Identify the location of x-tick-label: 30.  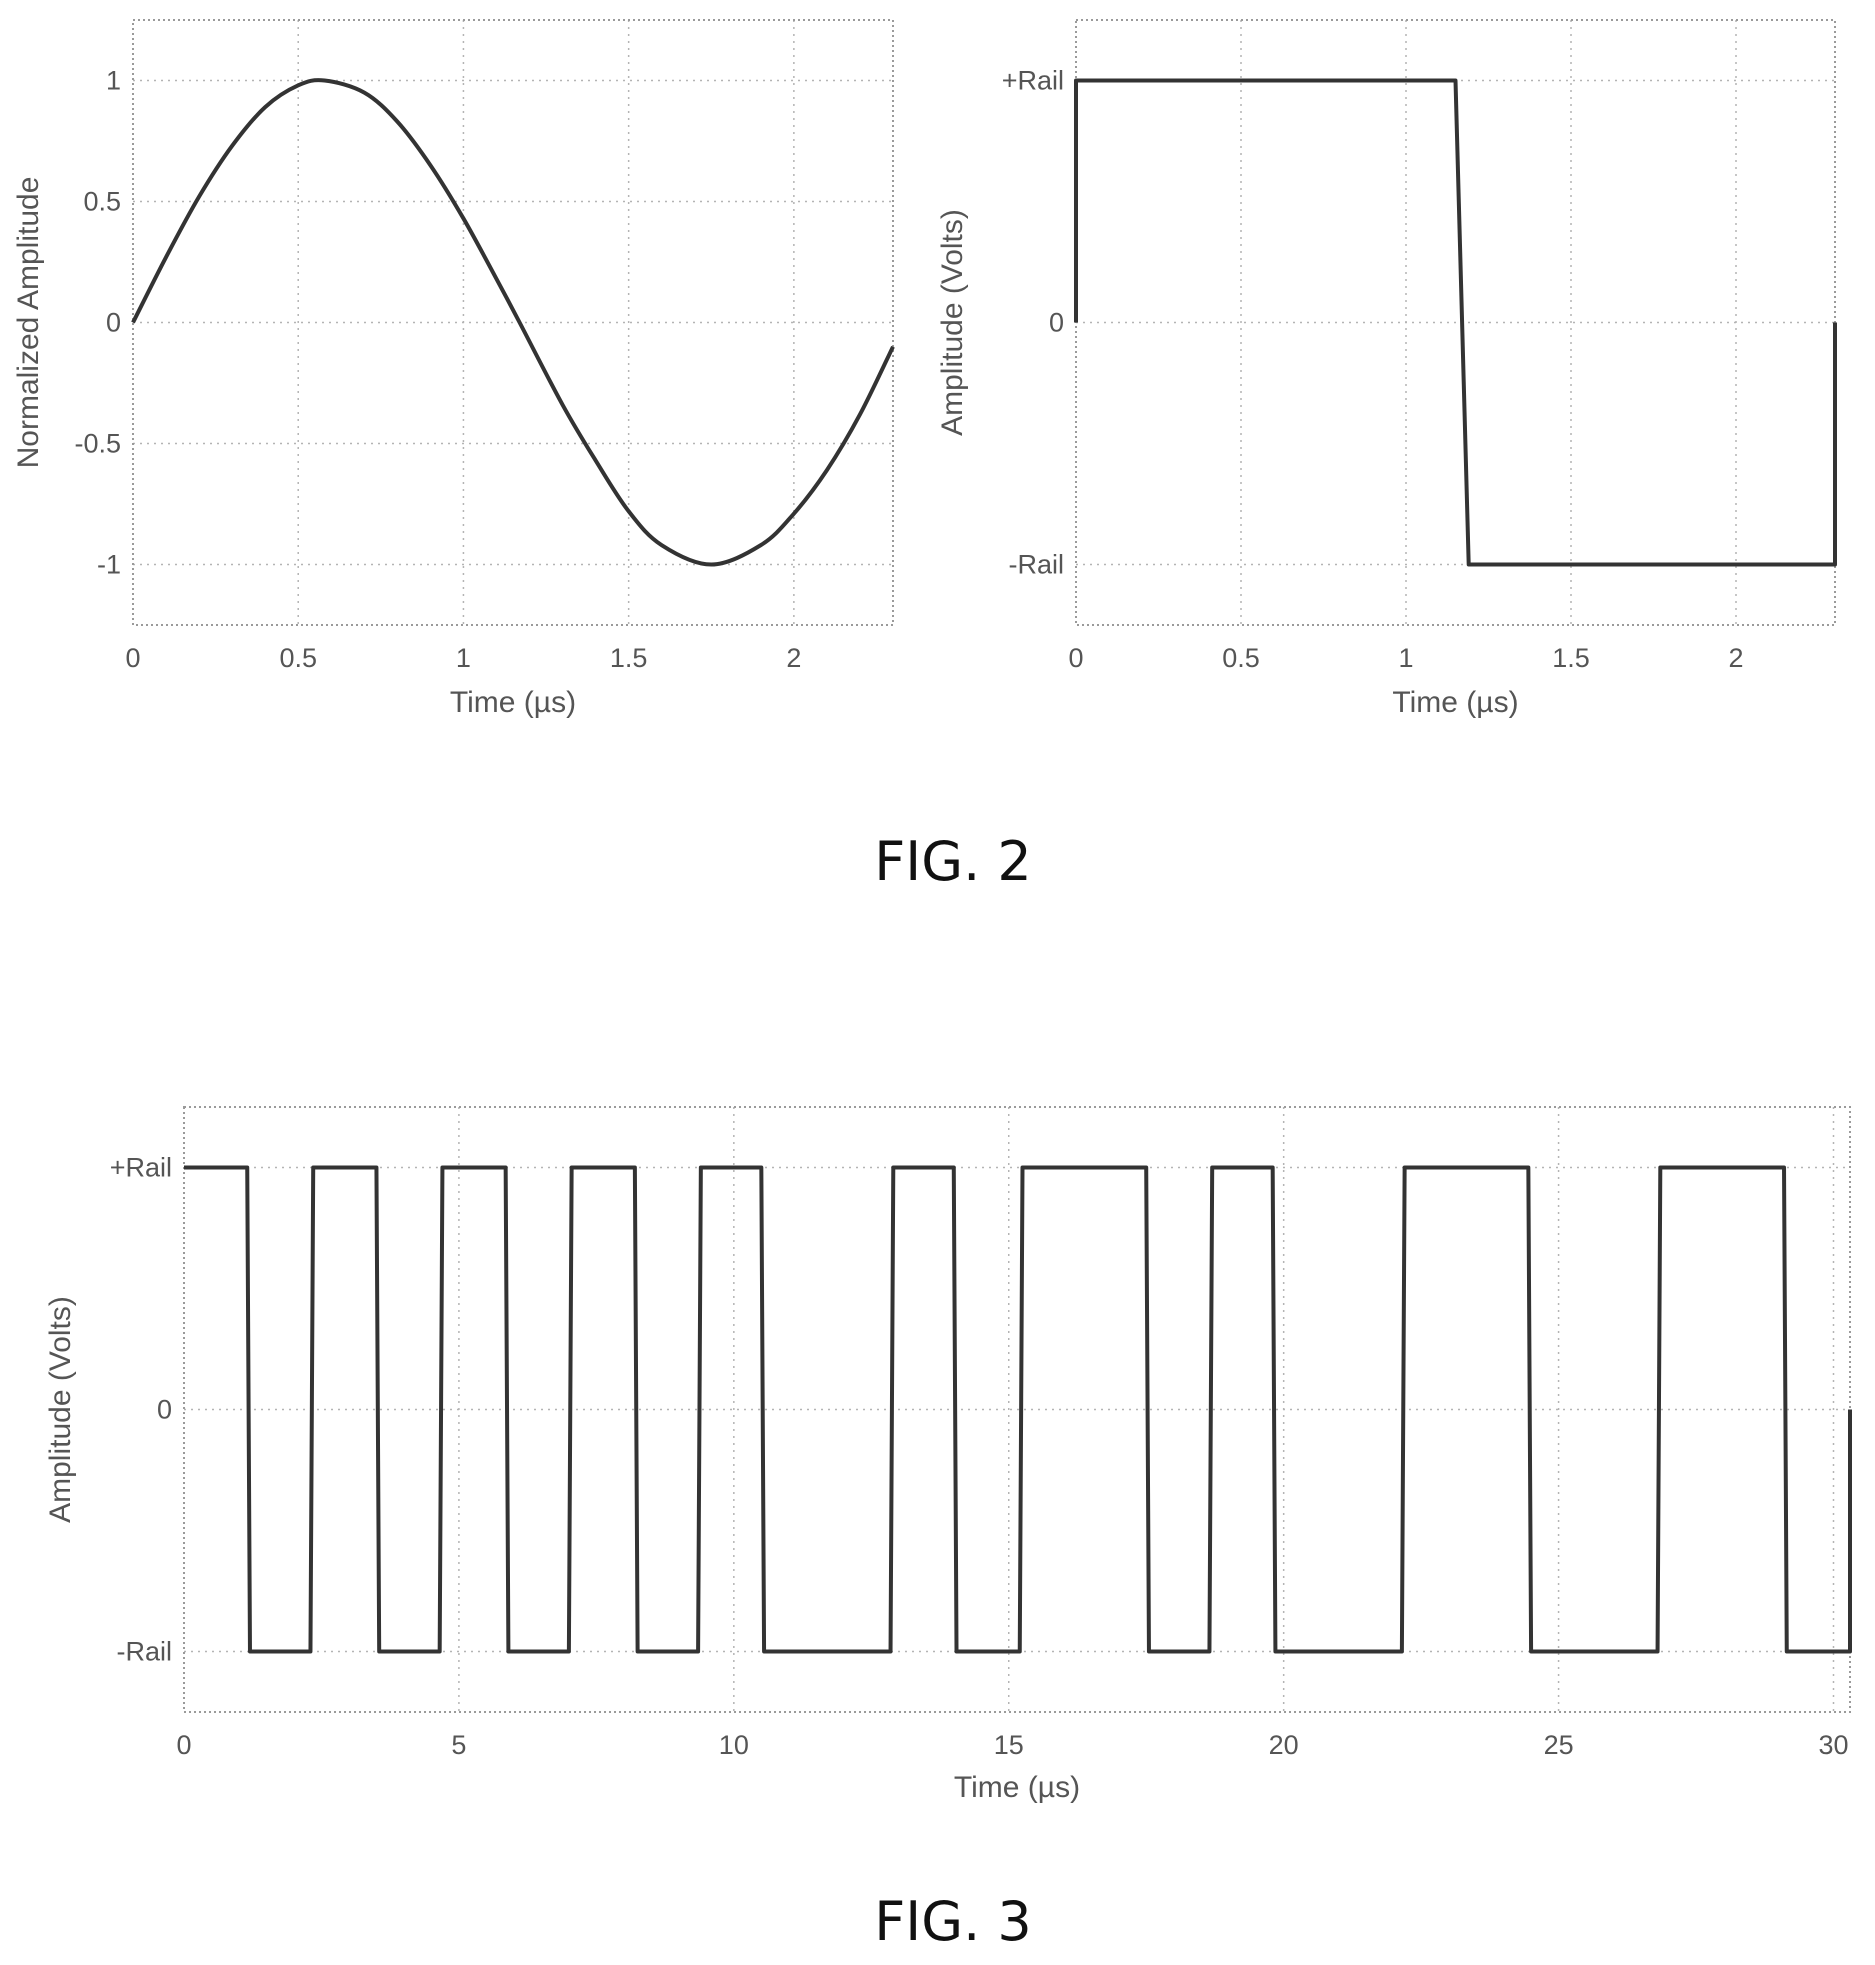
(1833, 1745).